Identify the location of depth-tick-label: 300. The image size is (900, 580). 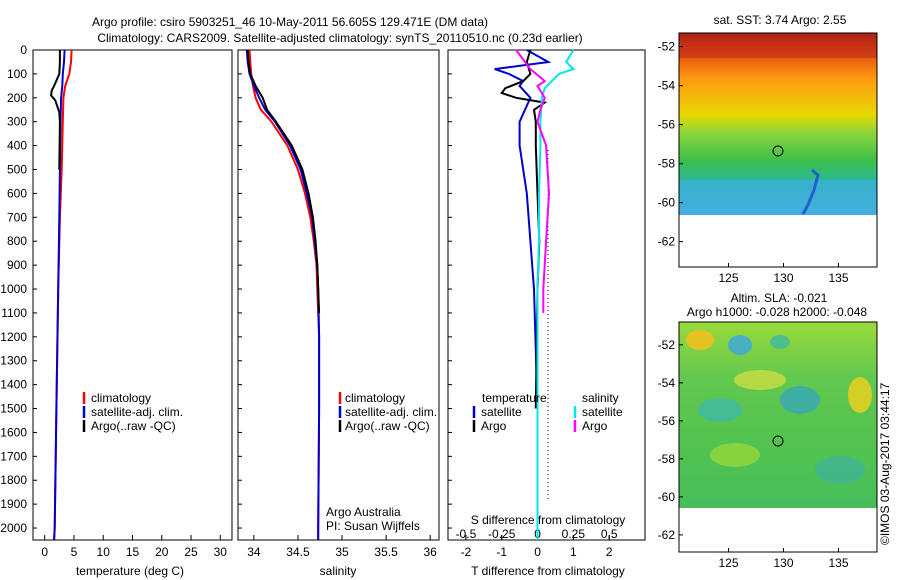
(17, 122).